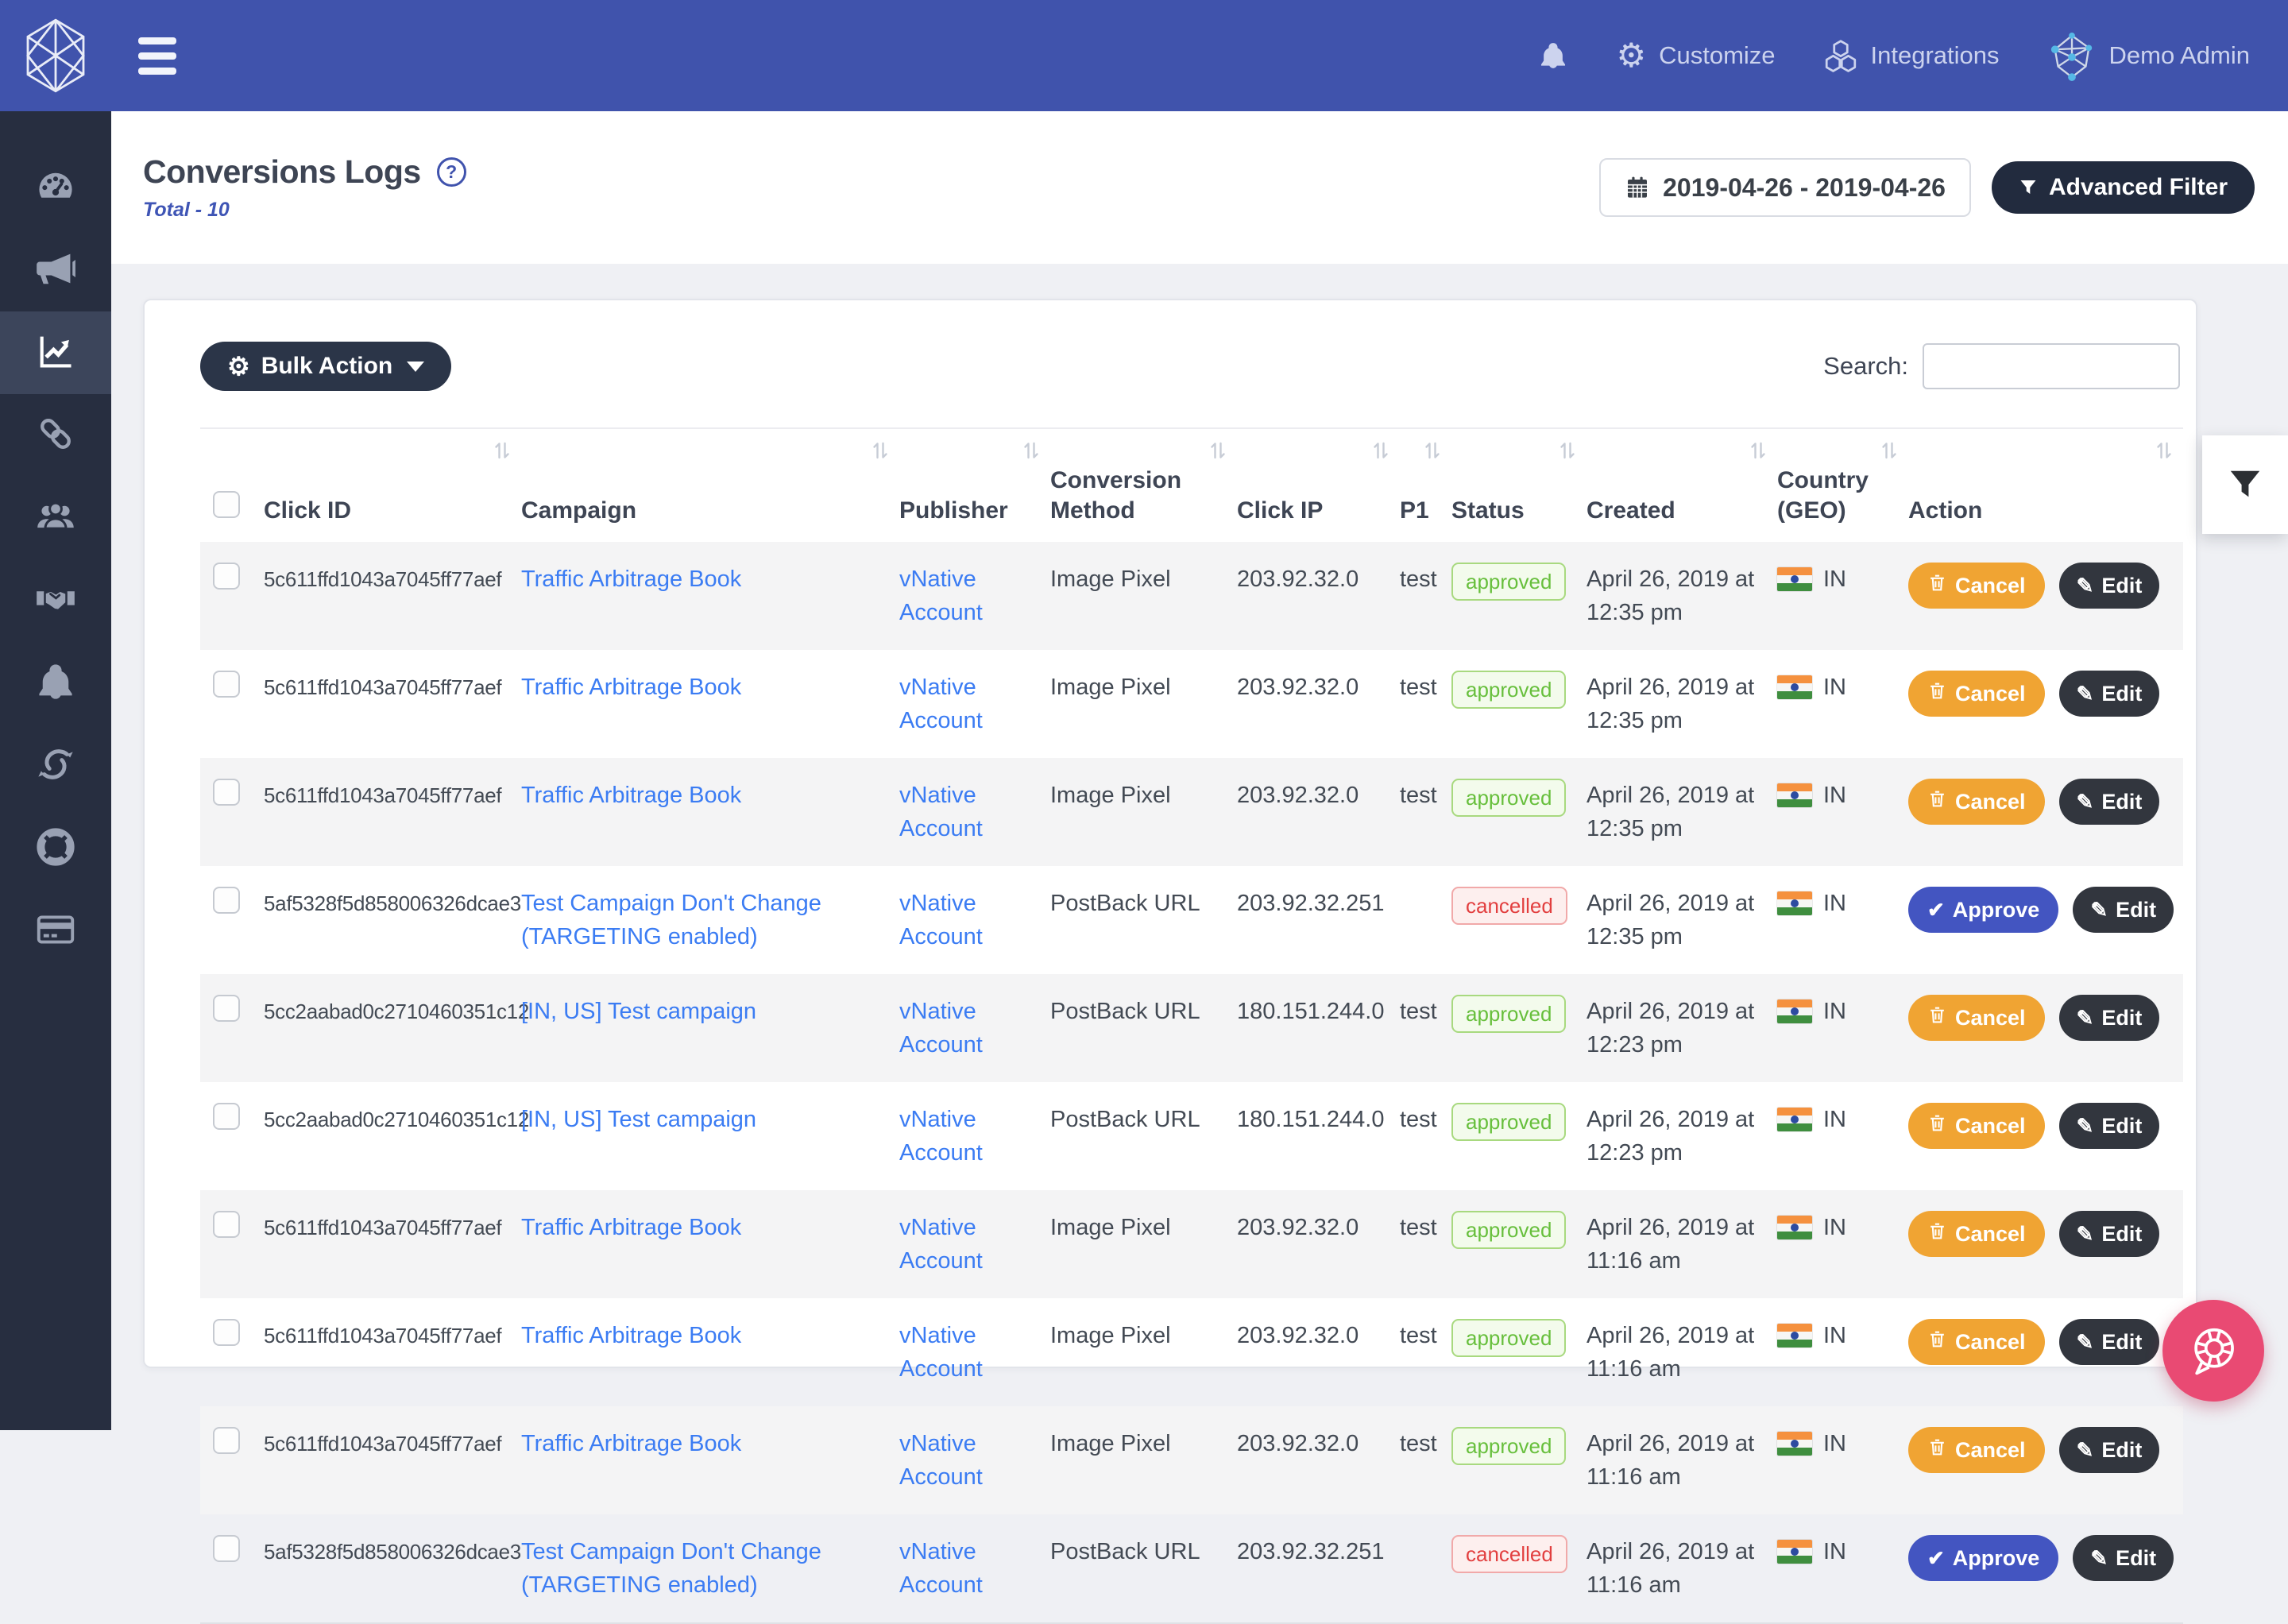  Describe the element at coordinates (1143, 485) in the screenshot. I see `column-header-conversion-method: Conversion Method` at that location.